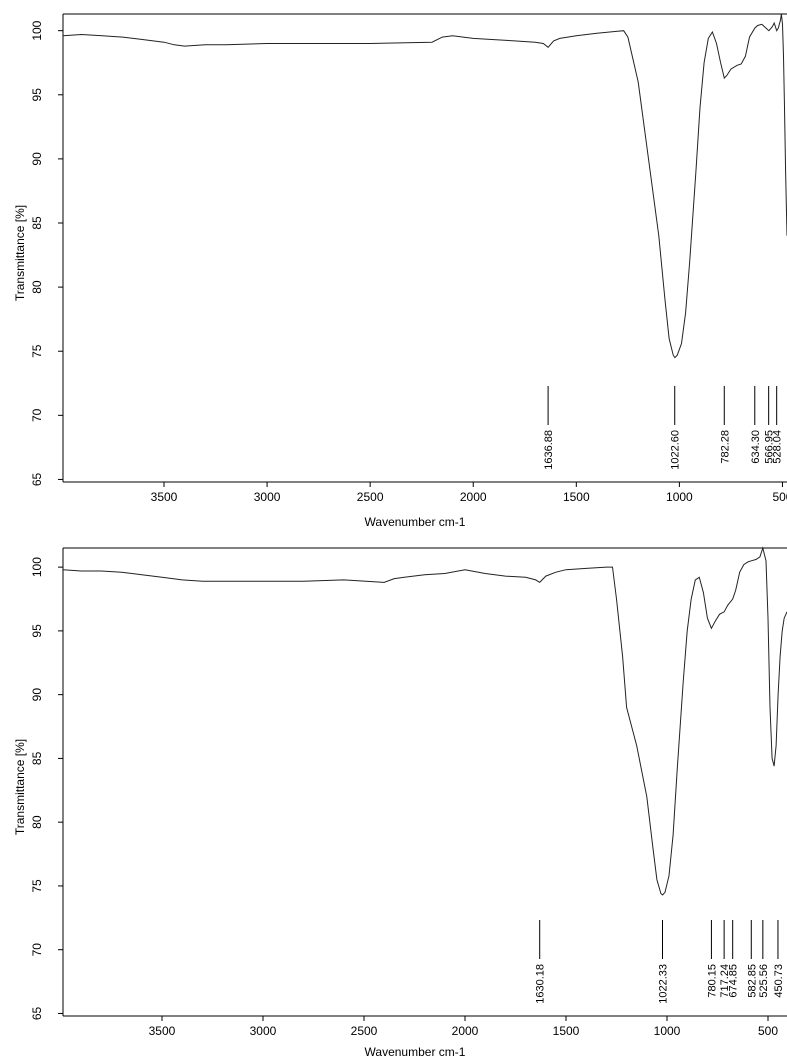 The height and width of the screenshot is (1061, 787). What do you see at coordinates (663, 984) in the screenshot?
I see `peak-label: 1022.33` at bounding box center [663, 984].